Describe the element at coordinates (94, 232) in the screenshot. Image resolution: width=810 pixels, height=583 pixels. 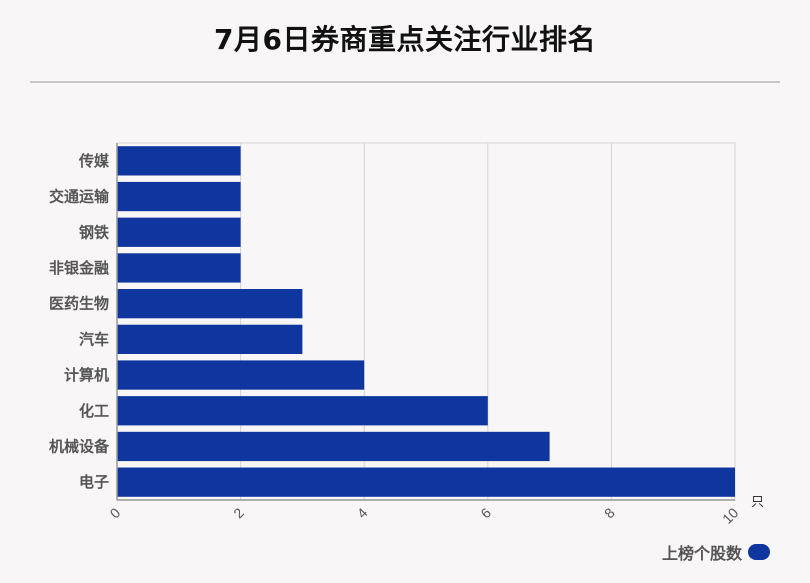
I see `y-category-label: 钢铁` at that location.